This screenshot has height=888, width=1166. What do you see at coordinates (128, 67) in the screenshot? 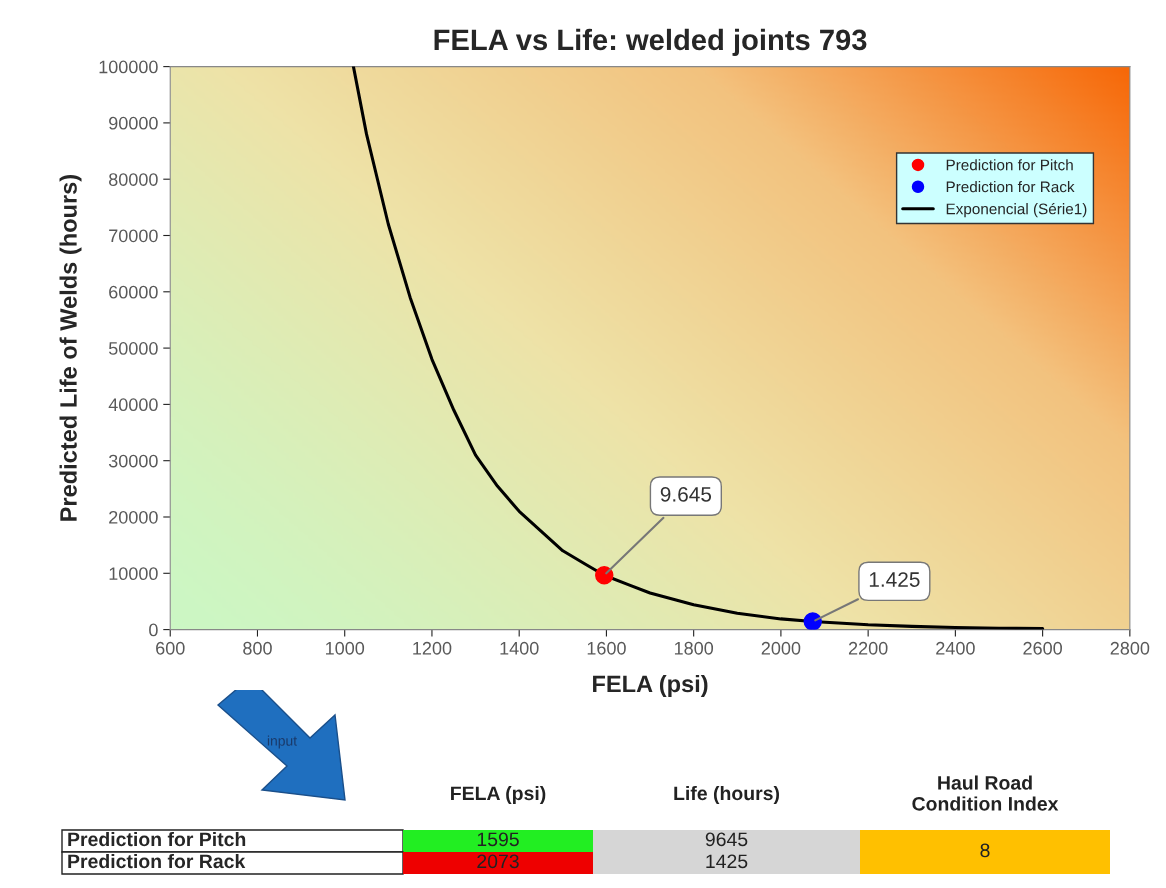
I see `y-tick-label: 100000` at bounding box center [128, 67].